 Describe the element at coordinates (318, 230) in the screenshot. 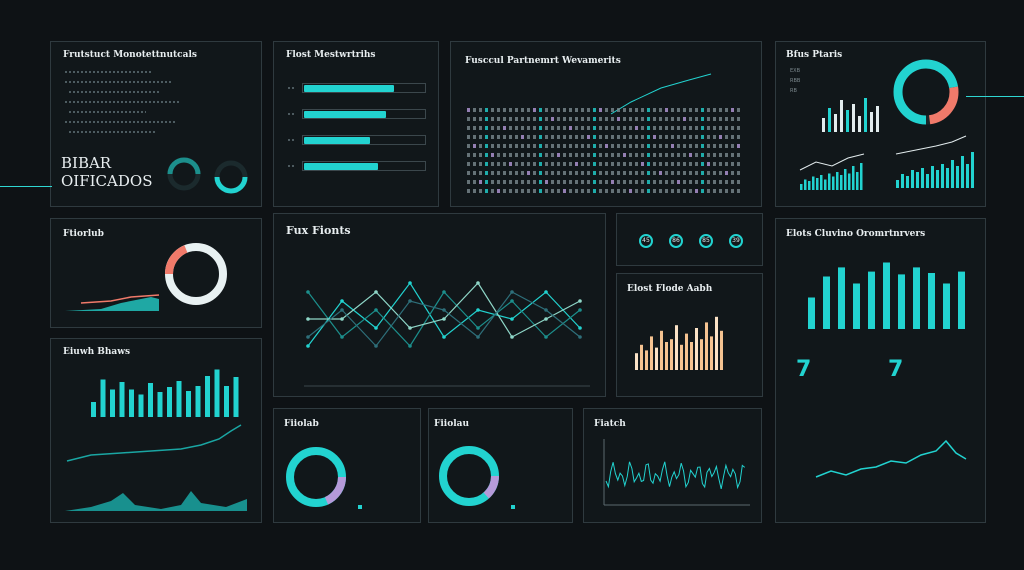

I see `panel-title: Fux Fionts` at that location.